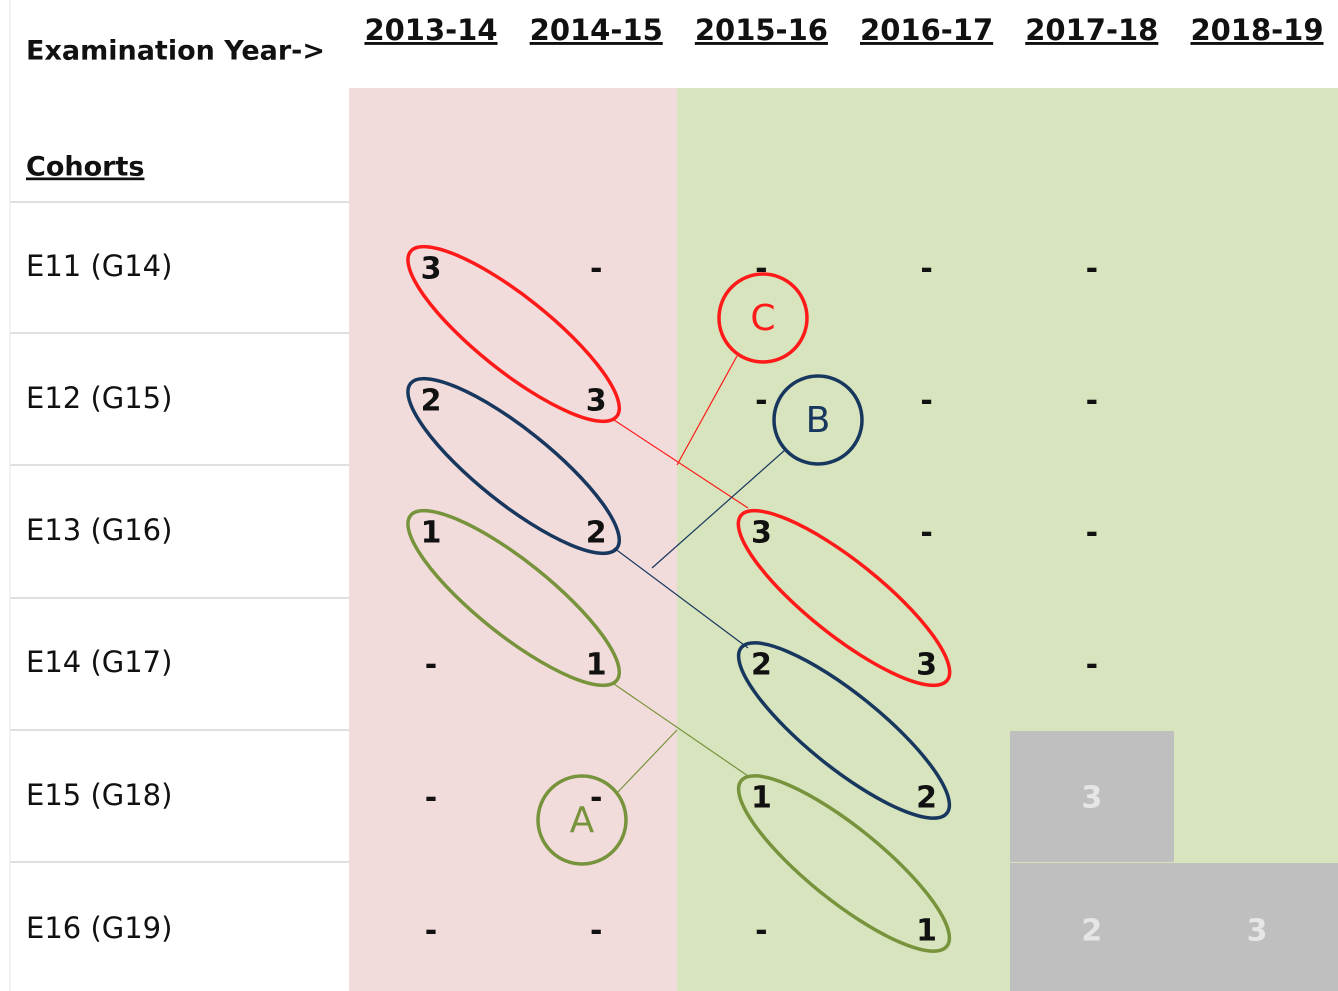 Image resolution: width=1338 pixels, height=991 pixels. I want to click on group-label: B, so click(818, 420).